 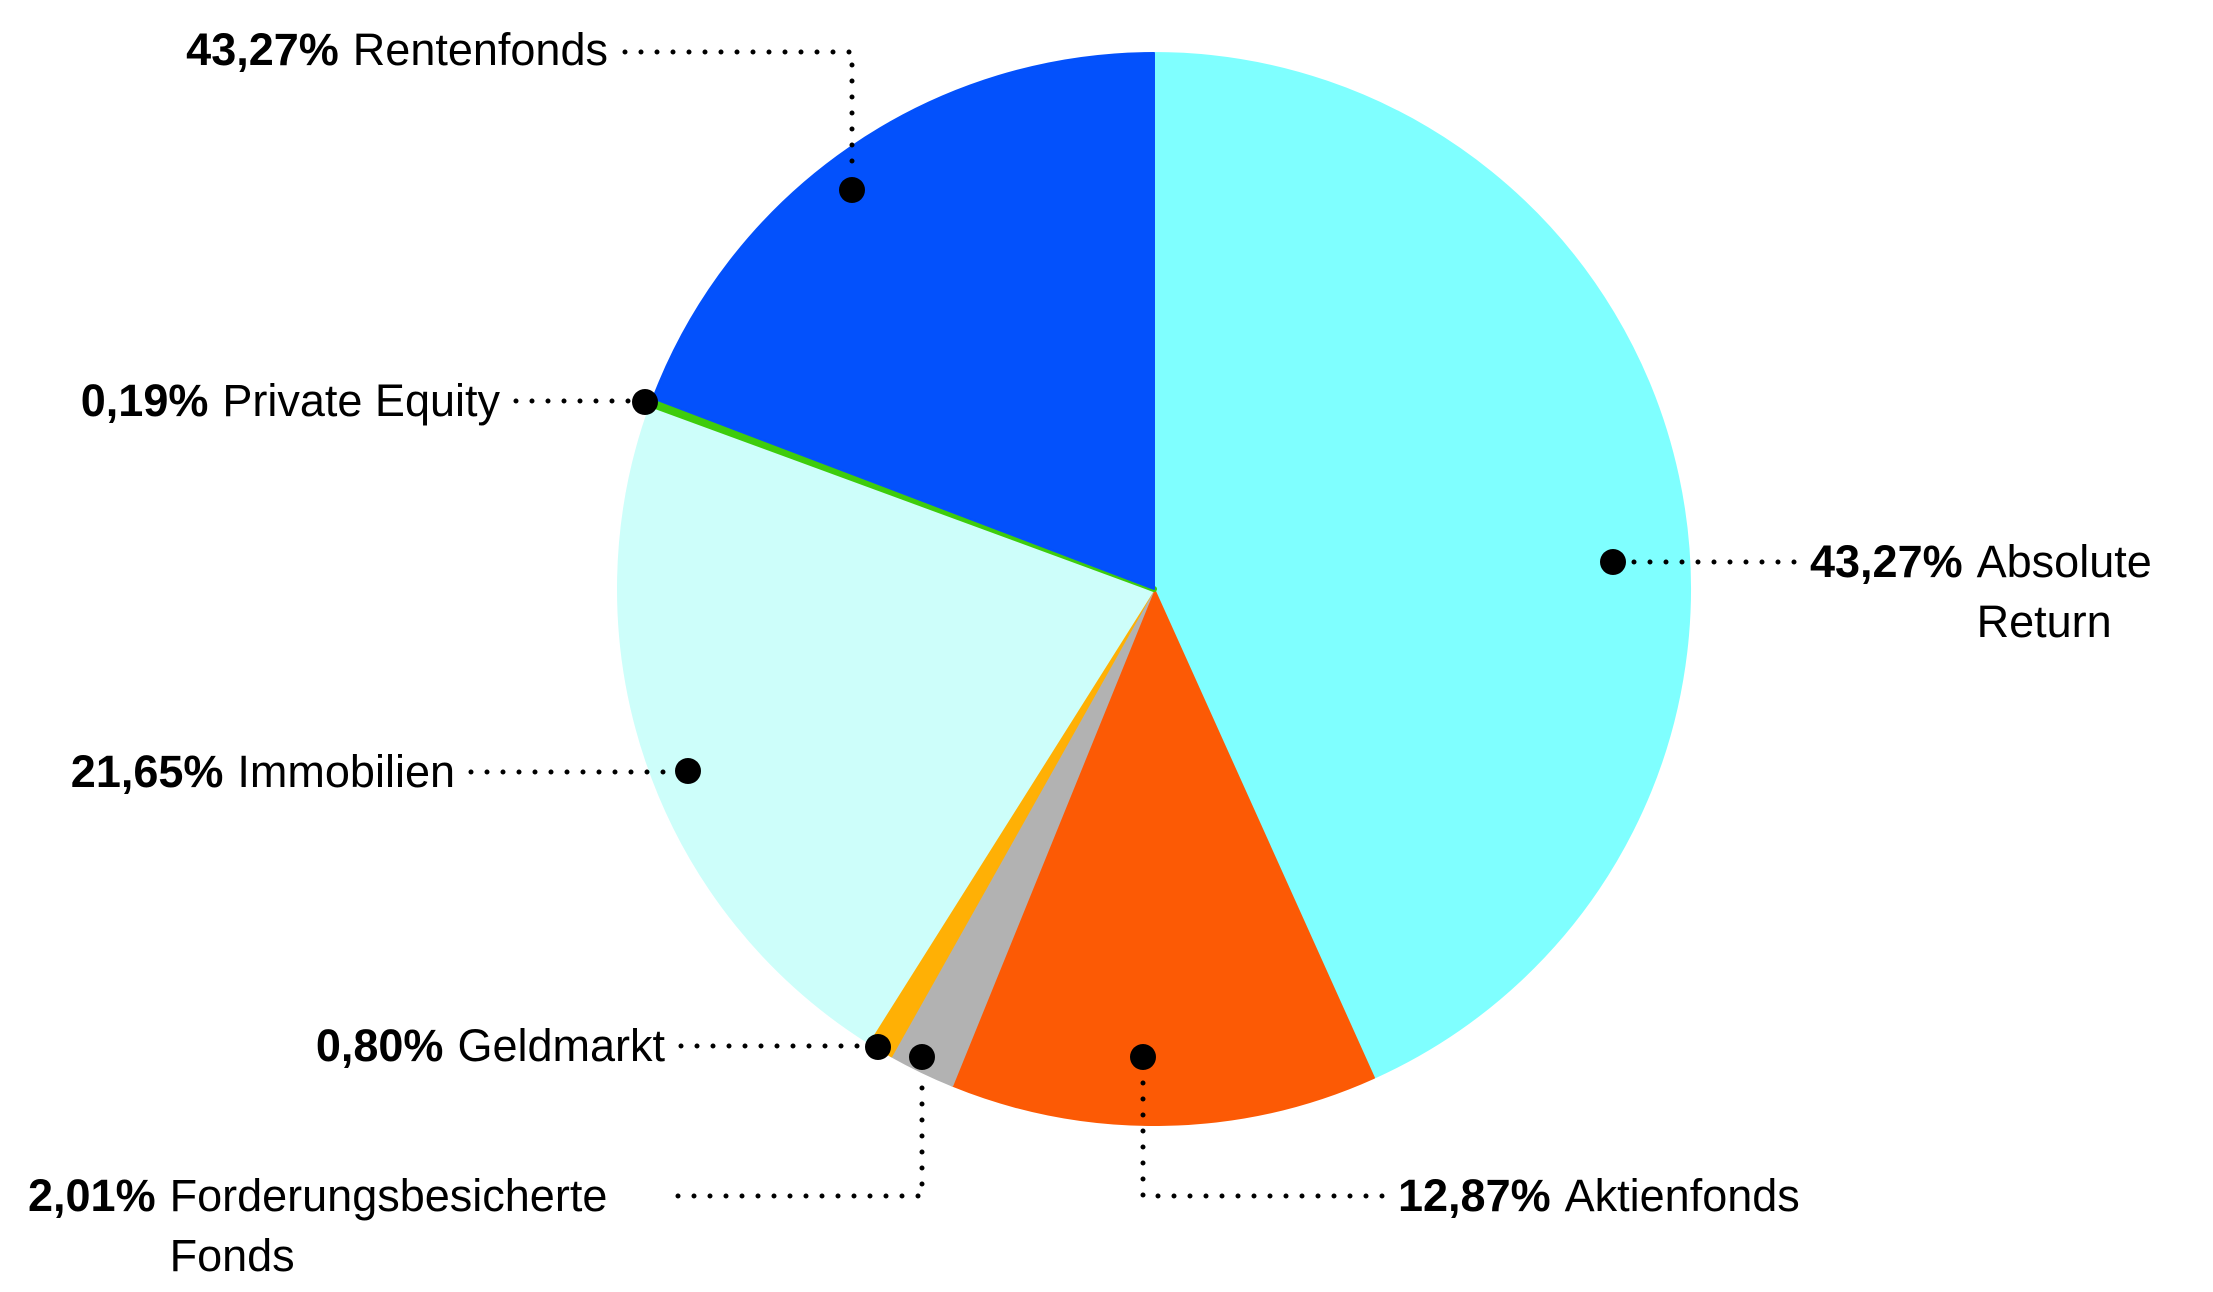 I want to click on callout-private-equity: 0,19% Private Equity, so click(x=290, y=401).